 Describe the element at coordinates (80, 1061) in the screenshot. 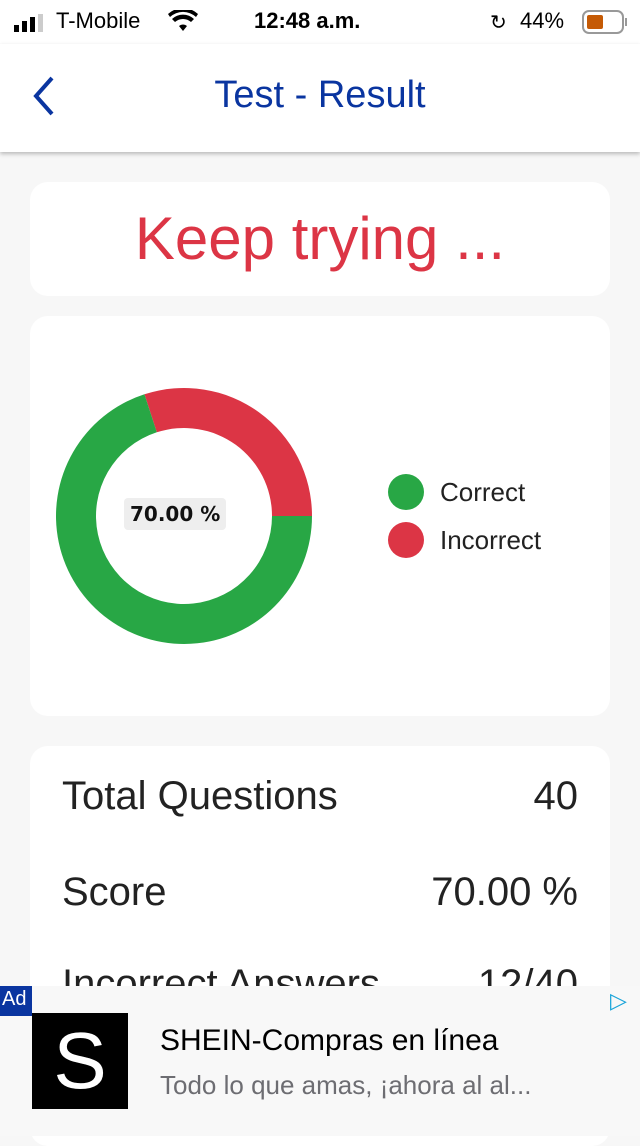

I see `ad-logo: S` at that location.